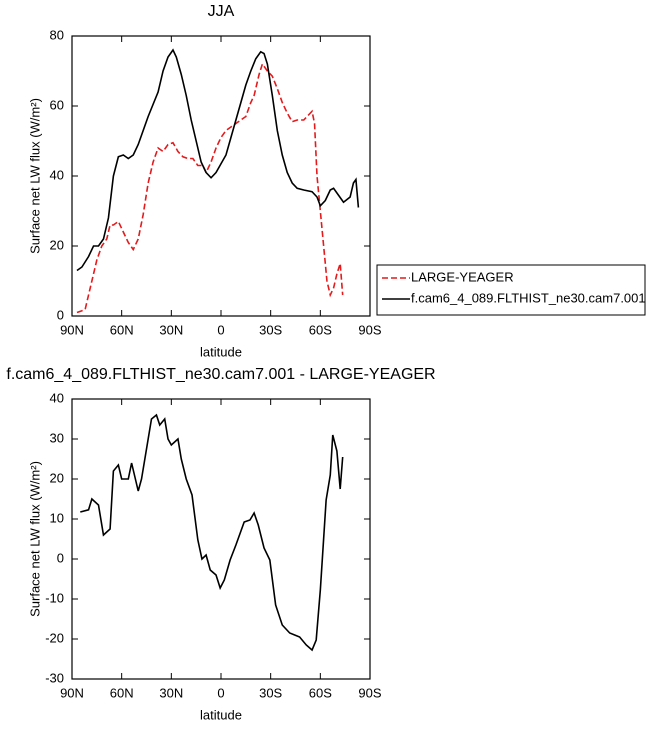 This screenshot has height=730, width=649. Describe the element at coordinates (57, 437) in the screenshot. I see `y-tick-label: 30` at that location.